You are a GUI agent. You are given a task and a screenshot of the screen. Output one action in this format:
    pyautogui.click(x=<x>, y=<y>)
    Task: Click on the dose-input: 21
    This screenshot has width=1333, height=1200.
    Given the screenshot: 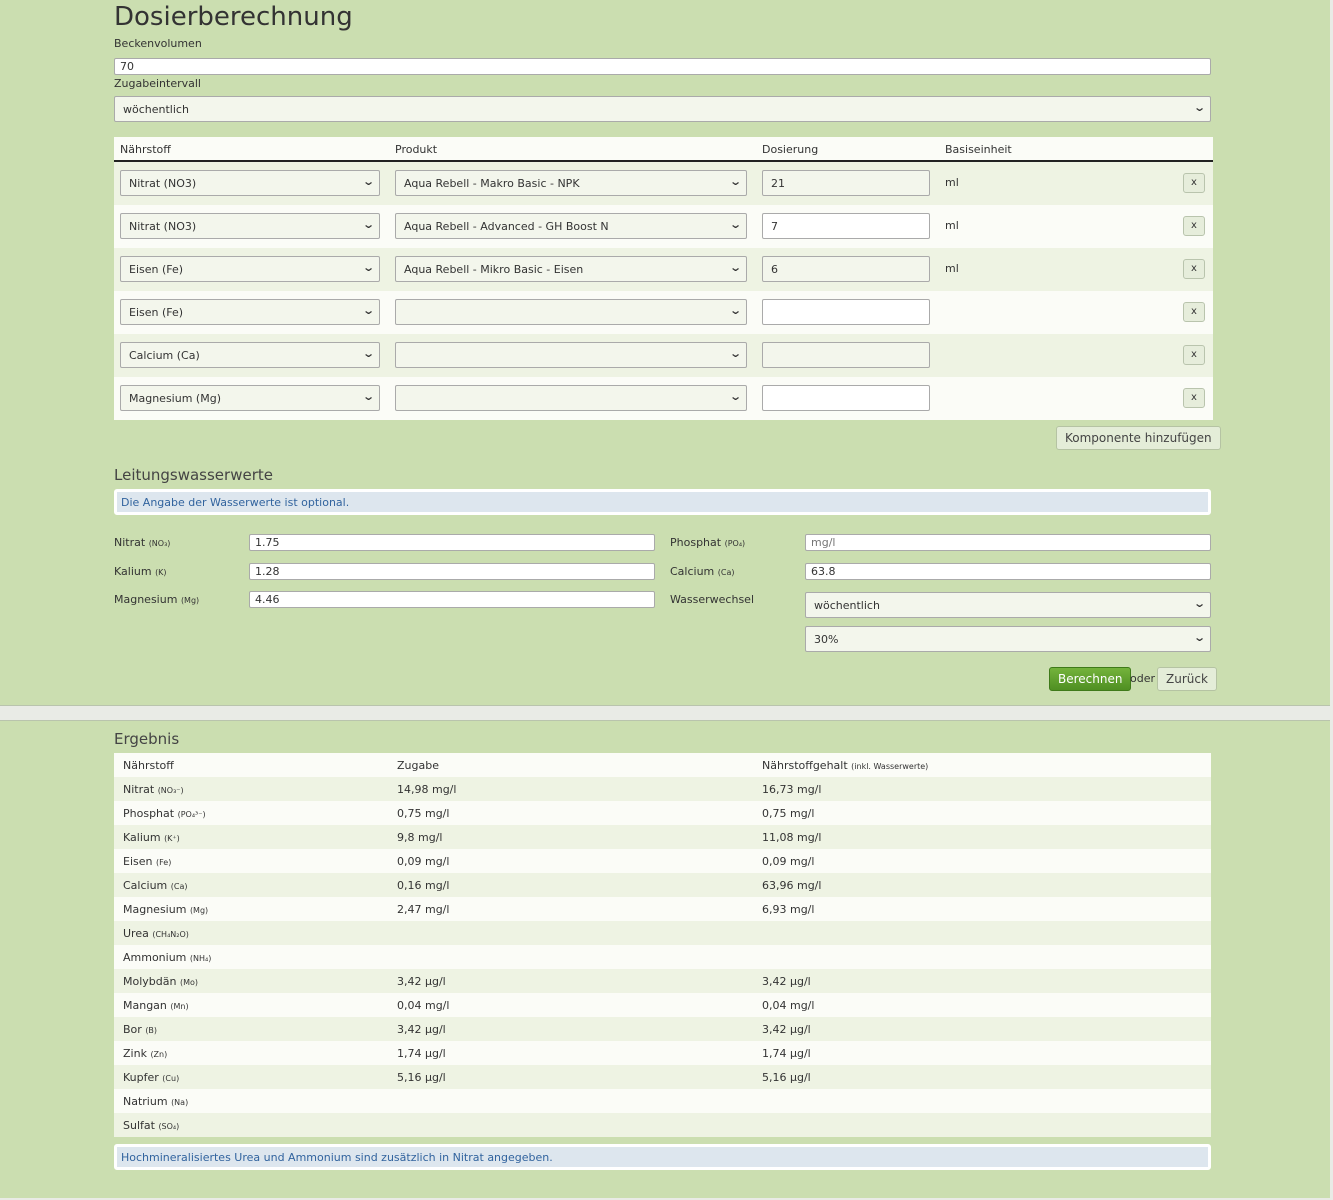 What is the action you would take?
    pyautogui.click(x=846, y=183)
    